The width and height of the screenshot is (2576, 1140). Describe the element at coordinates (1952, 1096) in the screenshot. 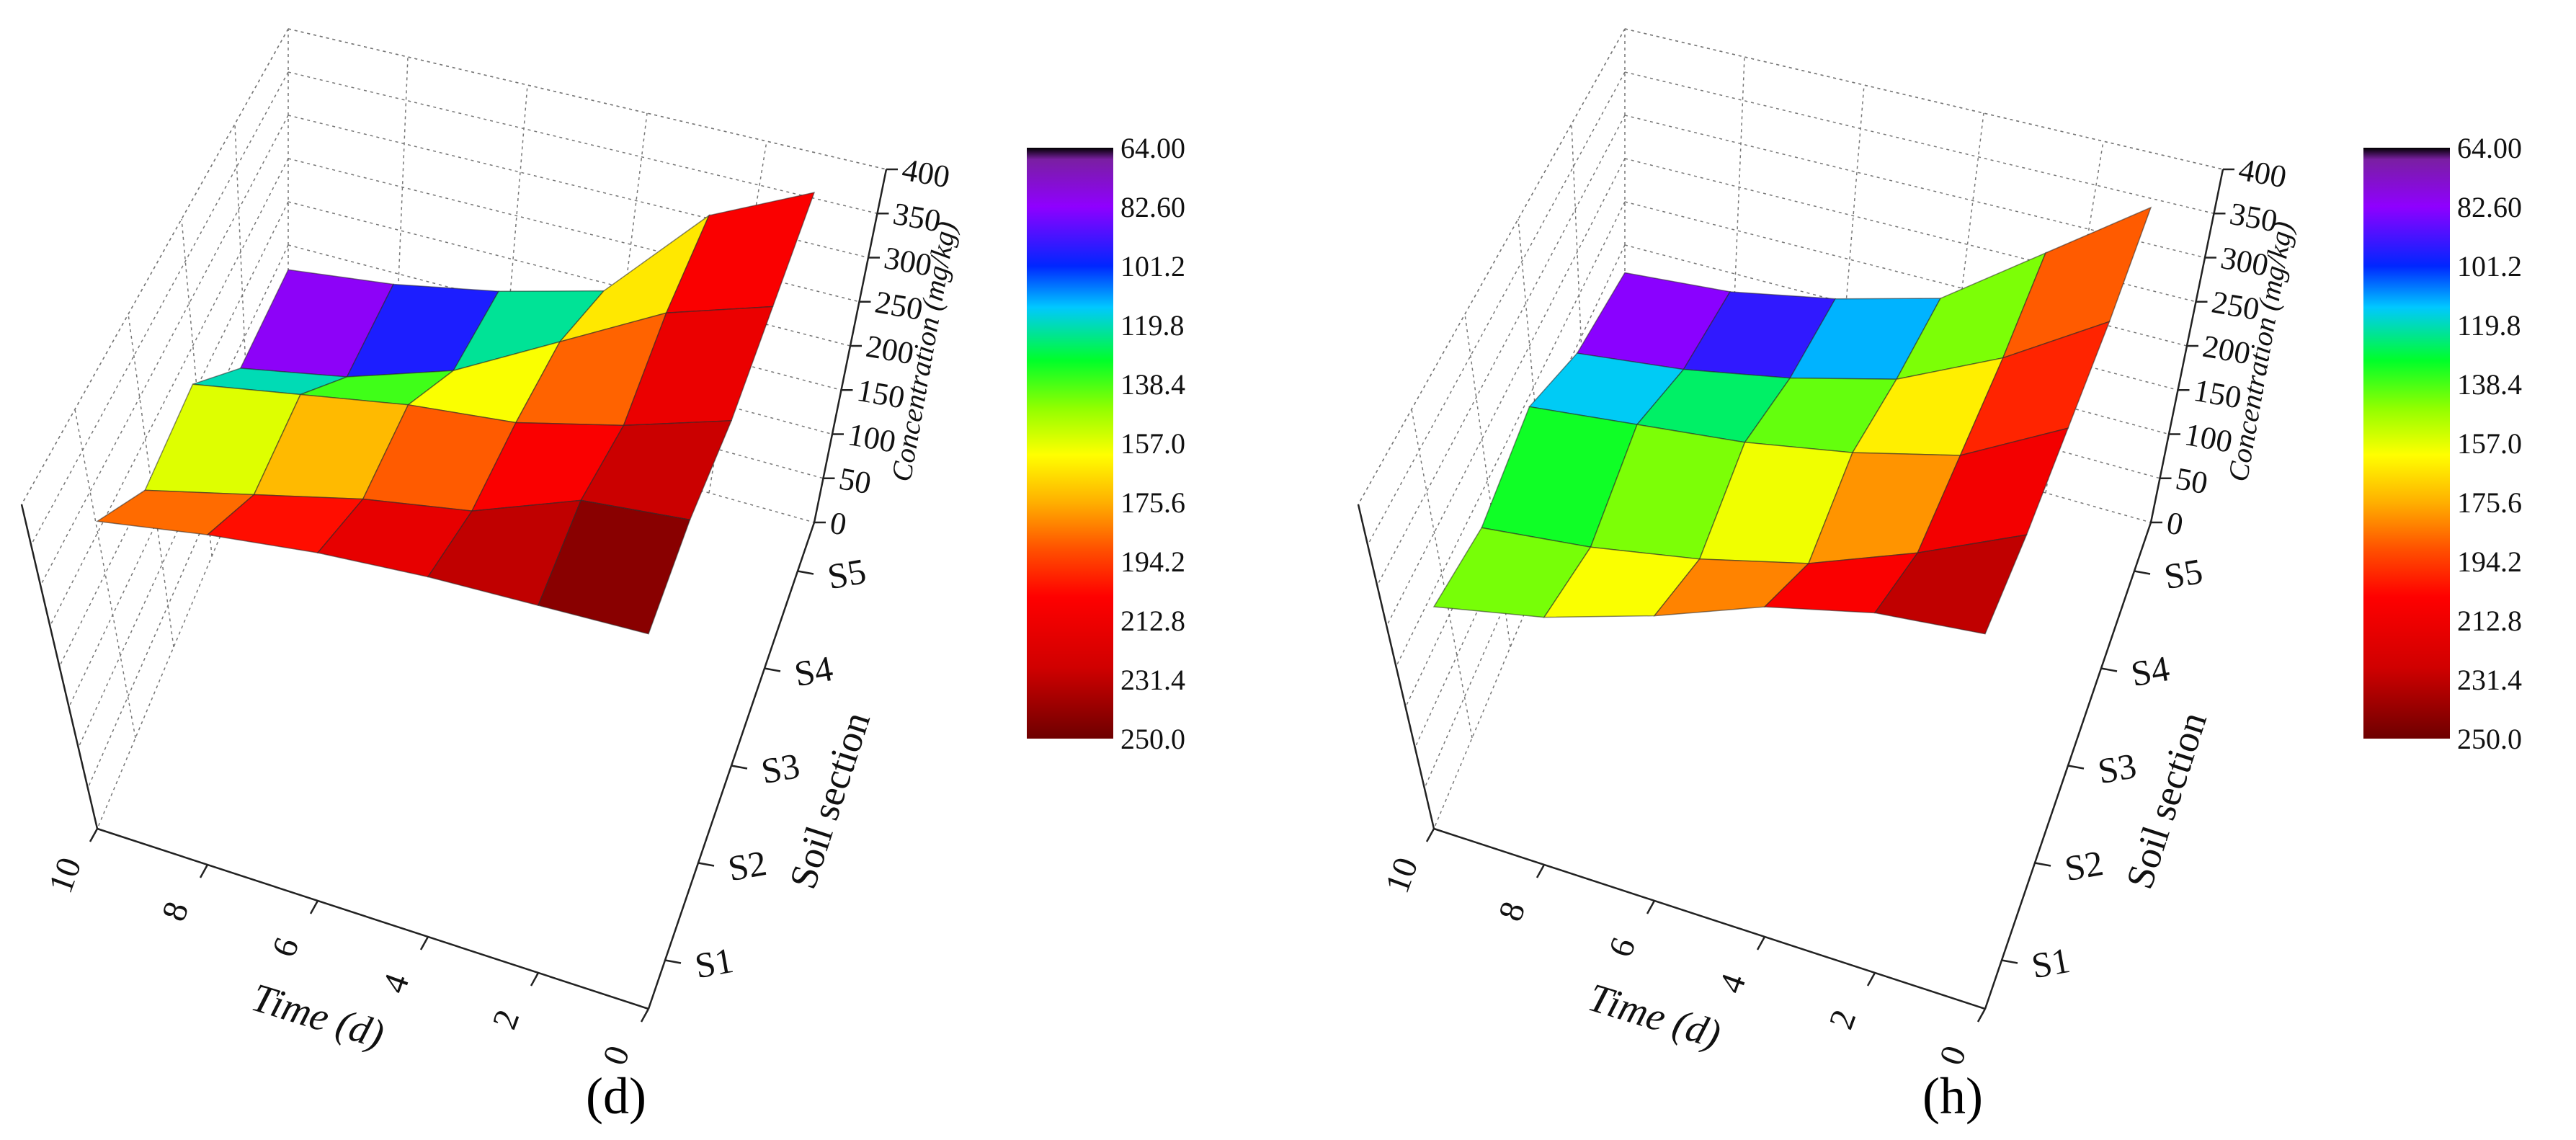

I see `panel-label: (h)` at that location.